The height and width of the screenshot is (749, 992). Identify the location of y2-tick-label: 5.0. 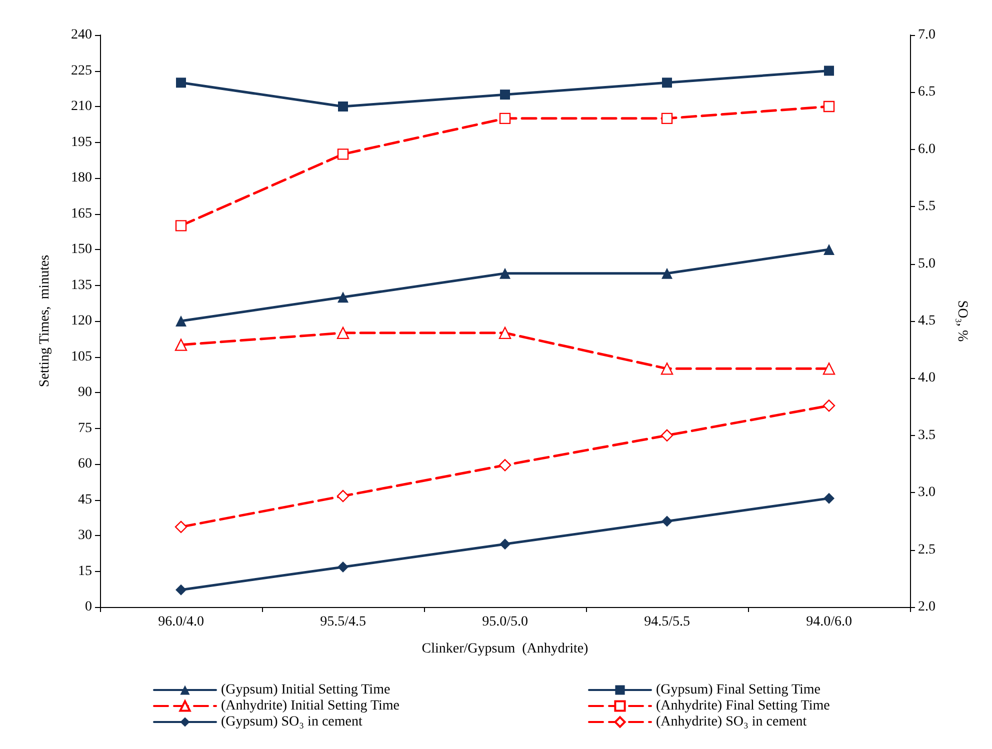
(927, 264).